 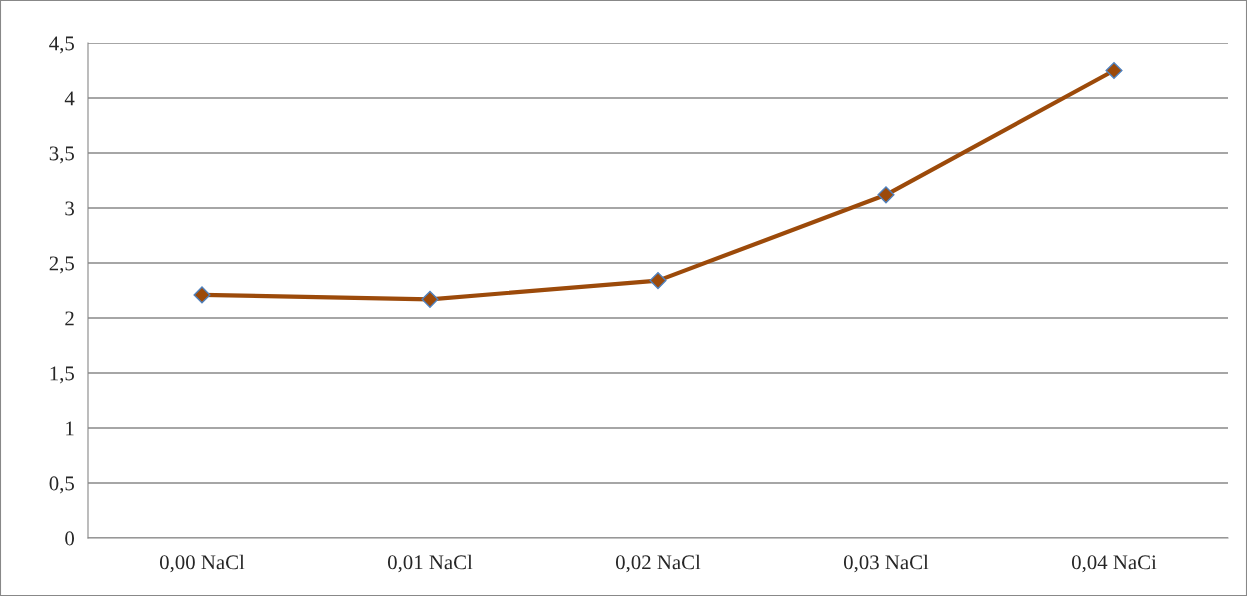 What do you see at coordinates (658, 563) in the screenshot?
I see `x-tick-label: 0,02 NaCl` at bounding box center [658, 563].